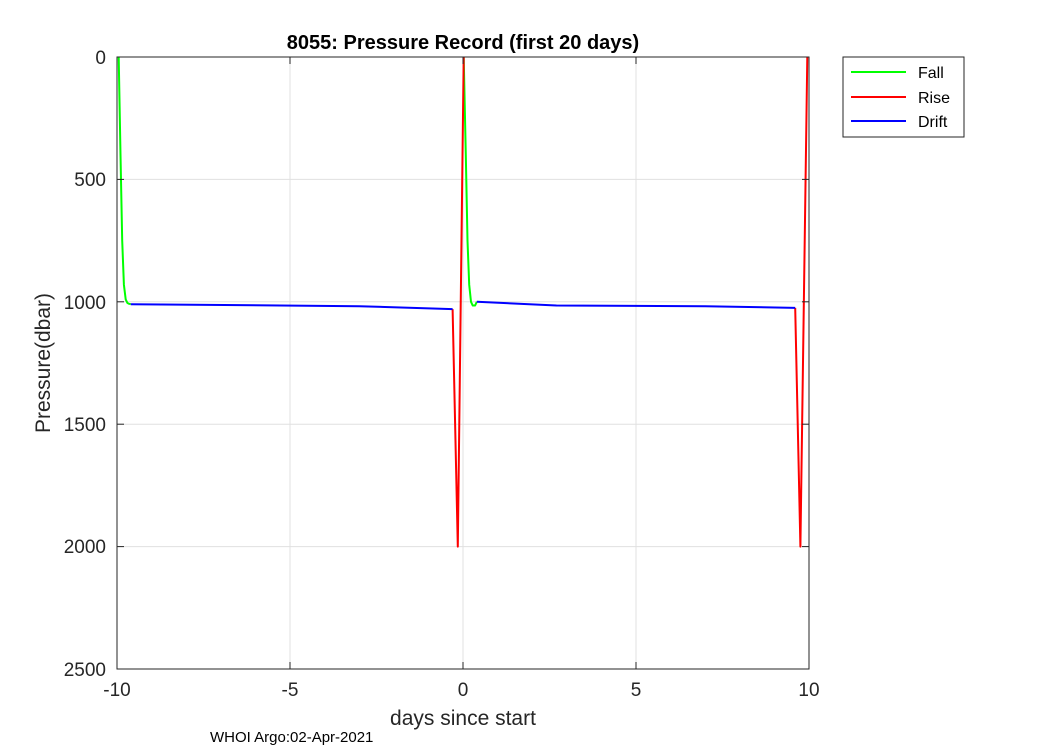 Image resolution: width=1050 pixels, height=750 pixels. Describe the element at coordinates (463, 718) in the screenshot. I see `x-axis-label: days since start` at that location.